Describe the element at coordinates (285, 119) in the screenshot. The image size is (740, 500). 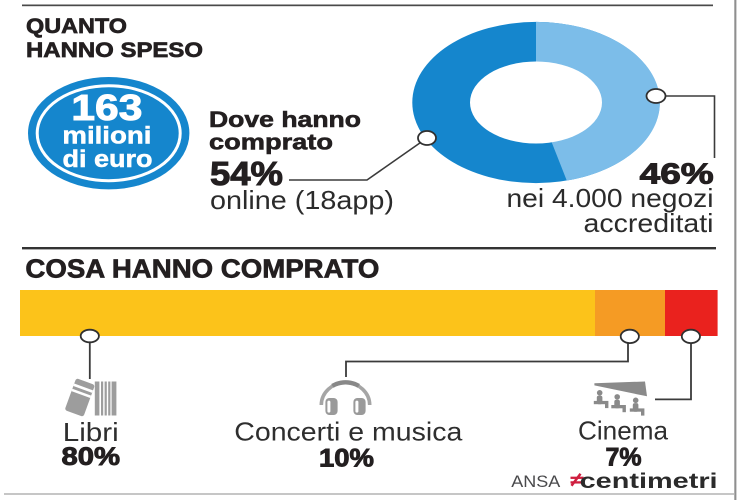
I see `svg-text: Dove hanno` at that location.